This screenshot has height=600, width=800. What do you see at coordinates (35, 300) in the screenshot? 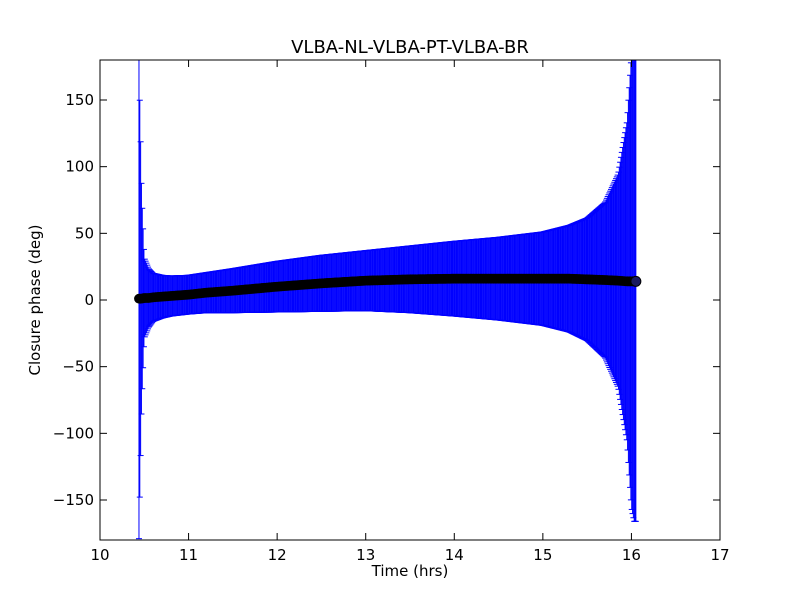
I see `y-axis-label: Closure phase (deg)` at bounding box center [35, 300].